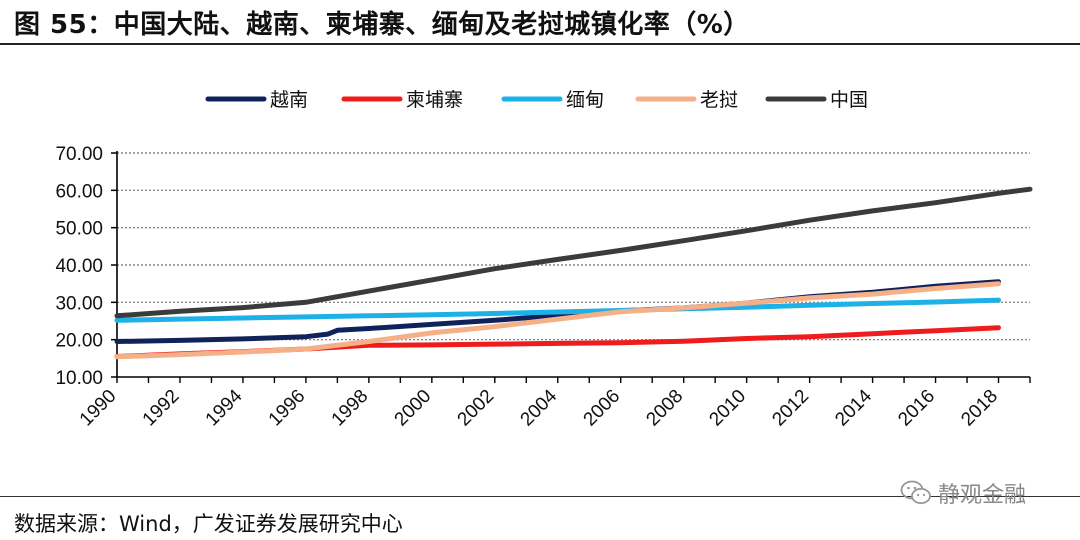 This screenshot has height=540, width=1080. I want to click on x-tick-label: 1990, so click(98, 408).